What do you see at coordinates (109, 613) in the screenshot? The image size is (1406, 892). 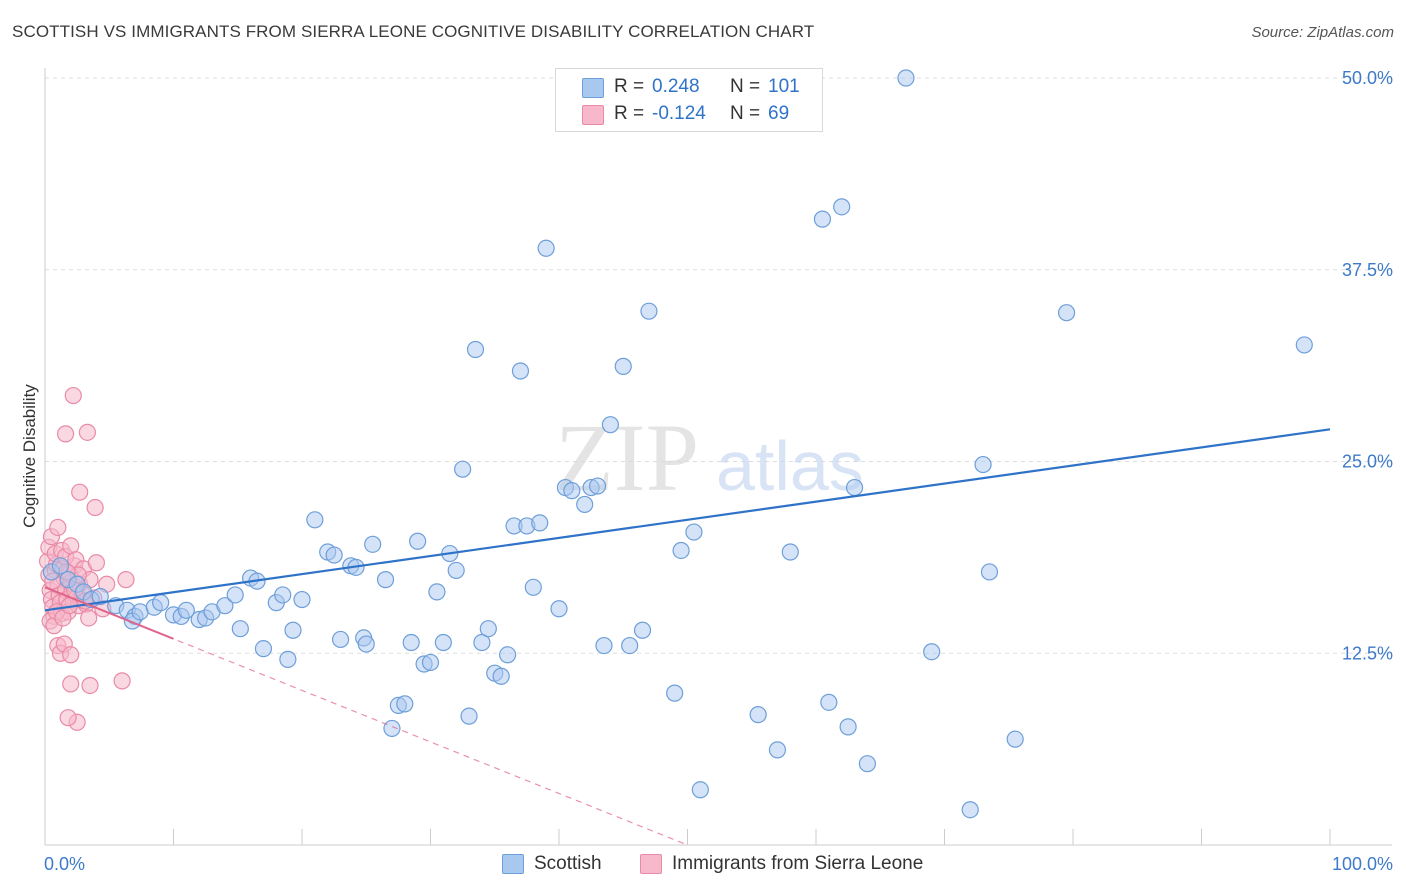 I see `sierra-leone-trend-solid` at bounding box center [109, 613].